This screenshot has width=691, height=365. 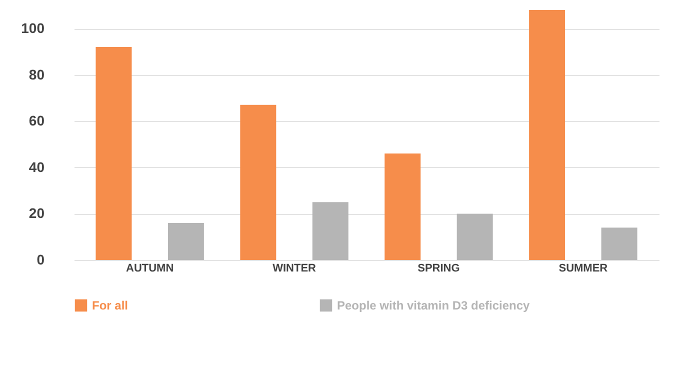 I want to click on x-tick-label: AUTUMN, so click(x=150, y=268).